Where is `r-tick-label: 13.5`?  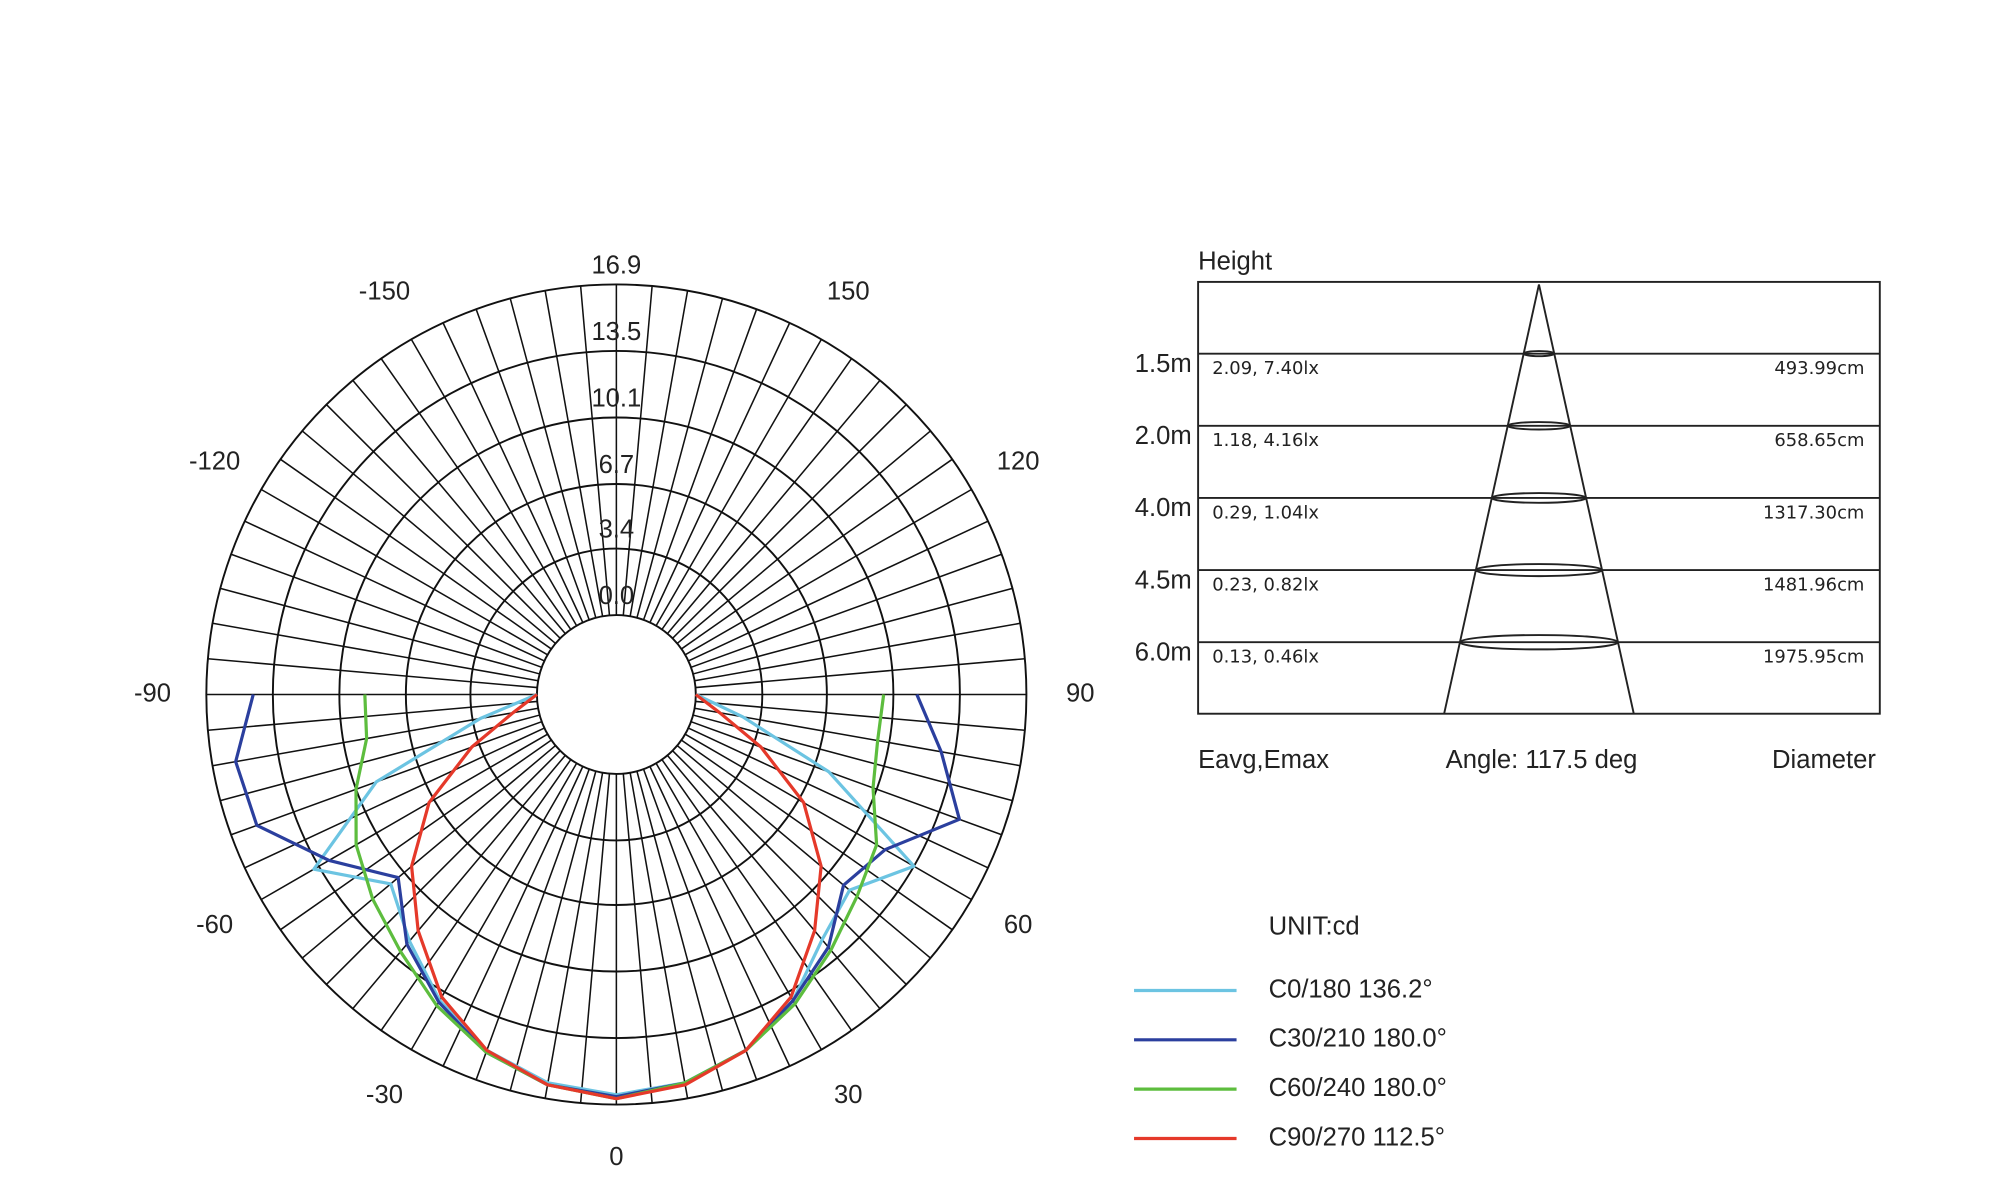
r-tick-label: 13.5 is located at coordinates (616, 332).